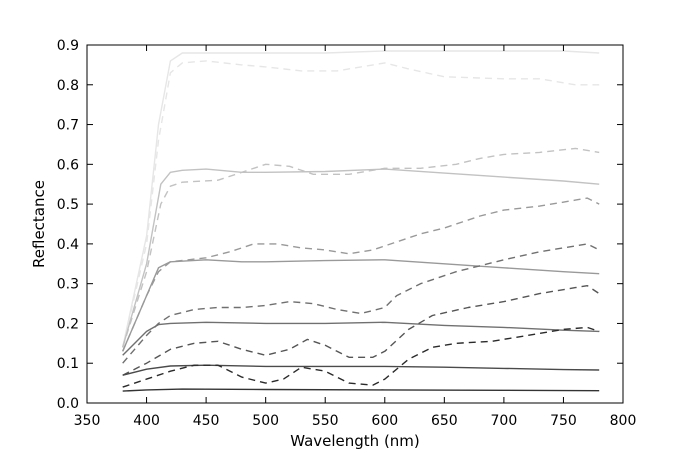  What do you see at coordinates (265, 421) in the screenshot?
I see `x-tick-label: 500` at bounding box center [265, 421].